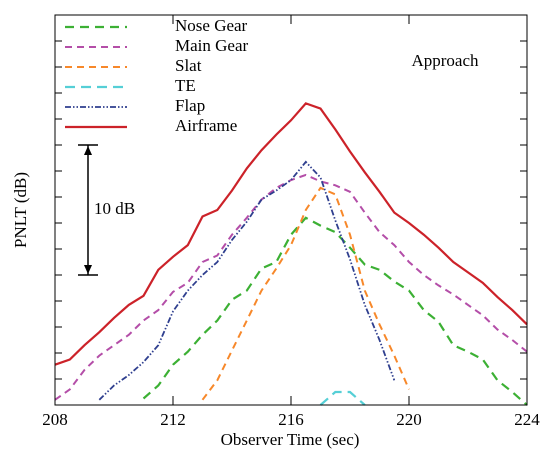 The width and height of the screenshot is (545, 453). I want to click on x-axis-label: Observer Time (sec), so click(290, 439).